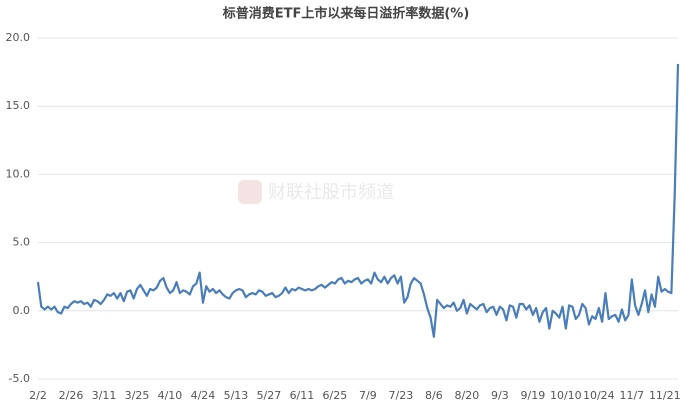 The width and height of the screenshot is (692, 408). What do you see at coordinates (203, 395) in the screenshot?
I see `x-tick-label: 4/24` at bounding box center [203, 395].